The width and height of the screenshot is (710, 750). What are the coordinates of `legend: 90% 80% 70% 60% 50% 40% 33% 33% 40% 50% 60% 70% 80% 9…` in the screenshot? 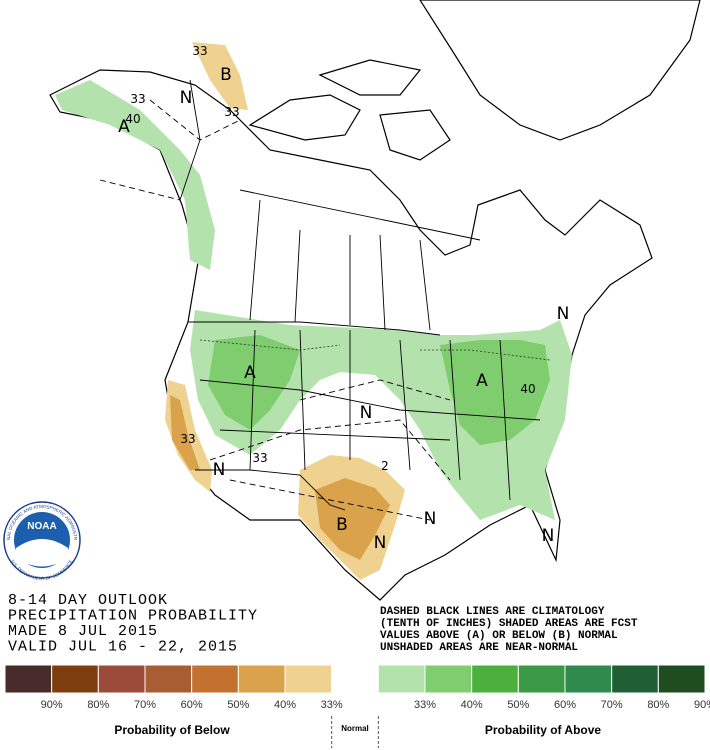 It's located at (357, 706).